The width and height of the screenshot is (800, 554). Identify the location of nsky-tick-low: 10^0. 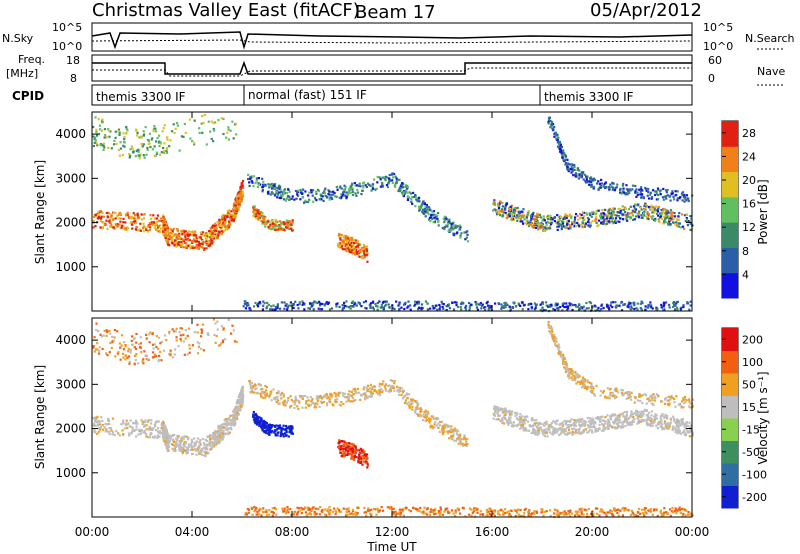
(67, 46).